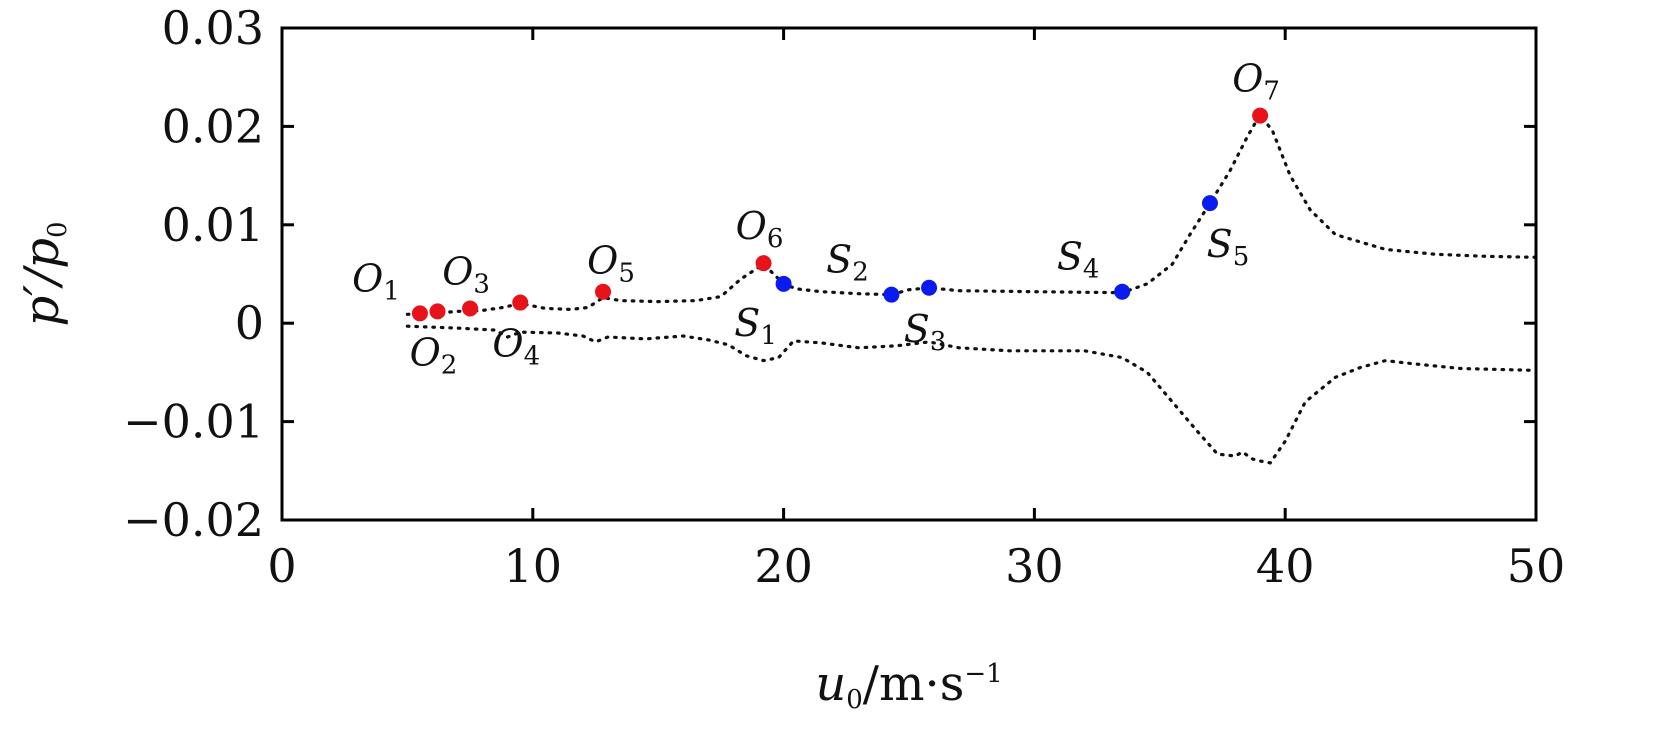 This screenshot has width=1679, height=738. I want to click on point-O4, so click(520, 302).